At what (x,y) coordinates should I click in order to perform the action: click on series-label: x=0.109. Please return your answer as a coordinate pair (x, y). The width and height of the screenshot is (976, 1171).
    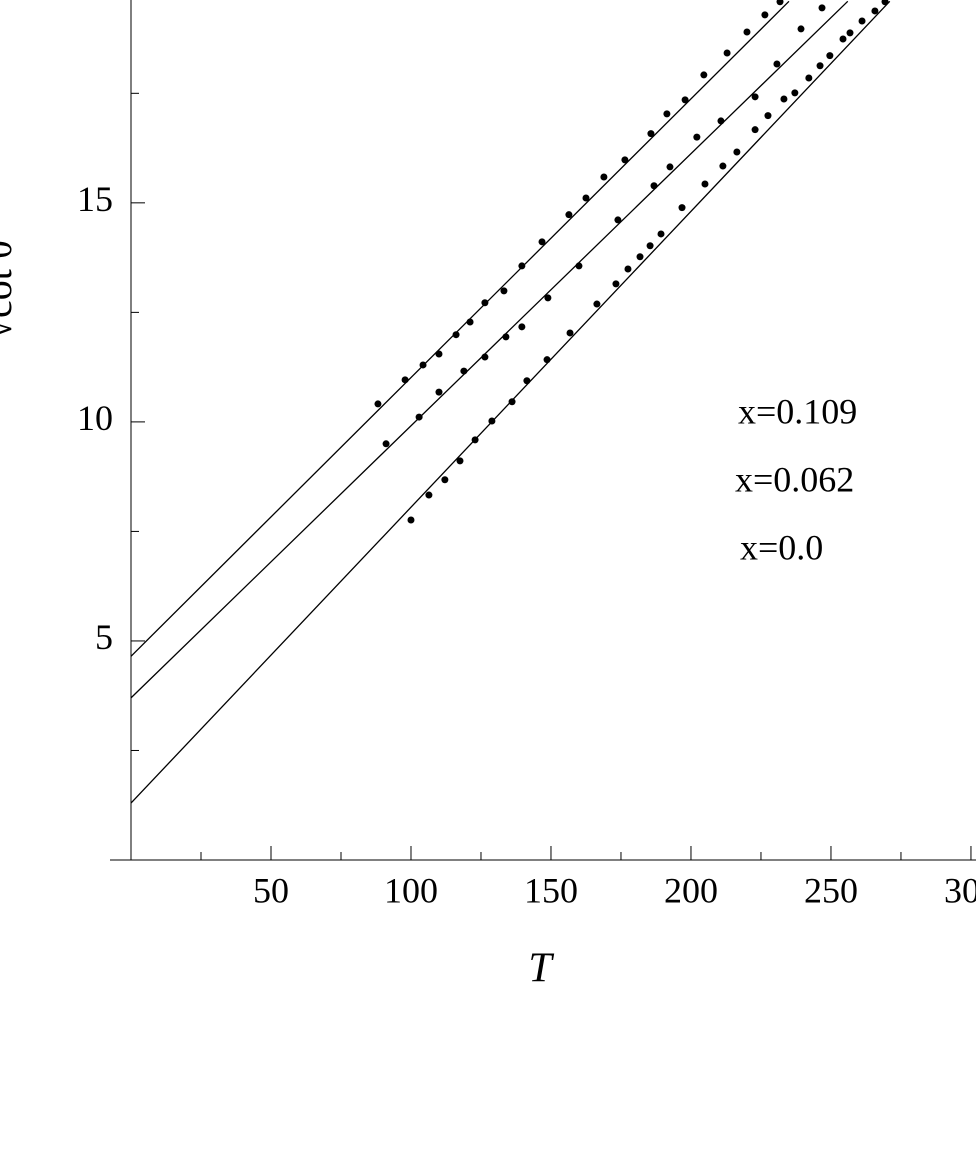
    Looking at the image, I should click on (797, 411).